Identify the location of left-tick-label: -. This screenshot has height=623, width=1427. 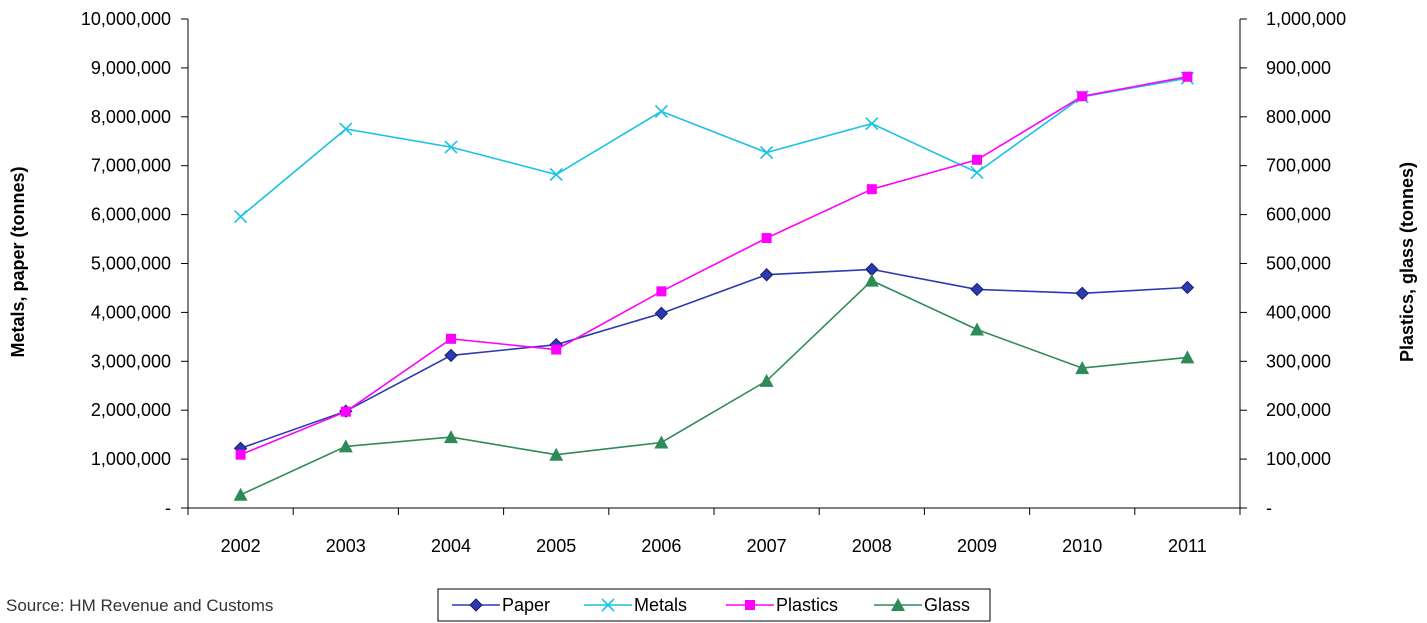
(168, 508).